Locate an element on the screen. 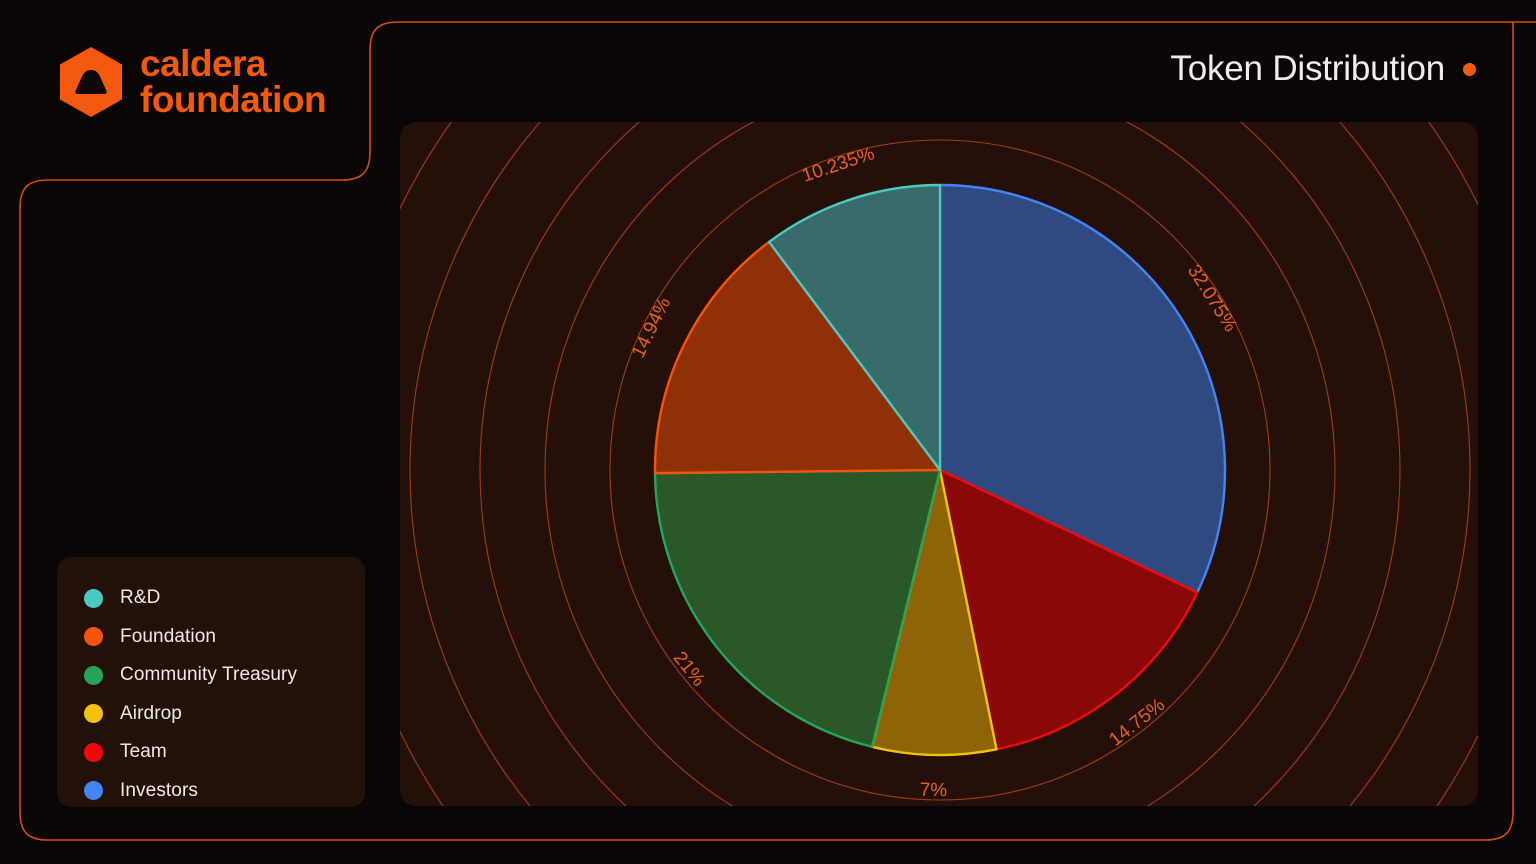 This screenshot has width=1536, height=864. pie-slice-label: 32.075% is located at coordinates (1212, 298).